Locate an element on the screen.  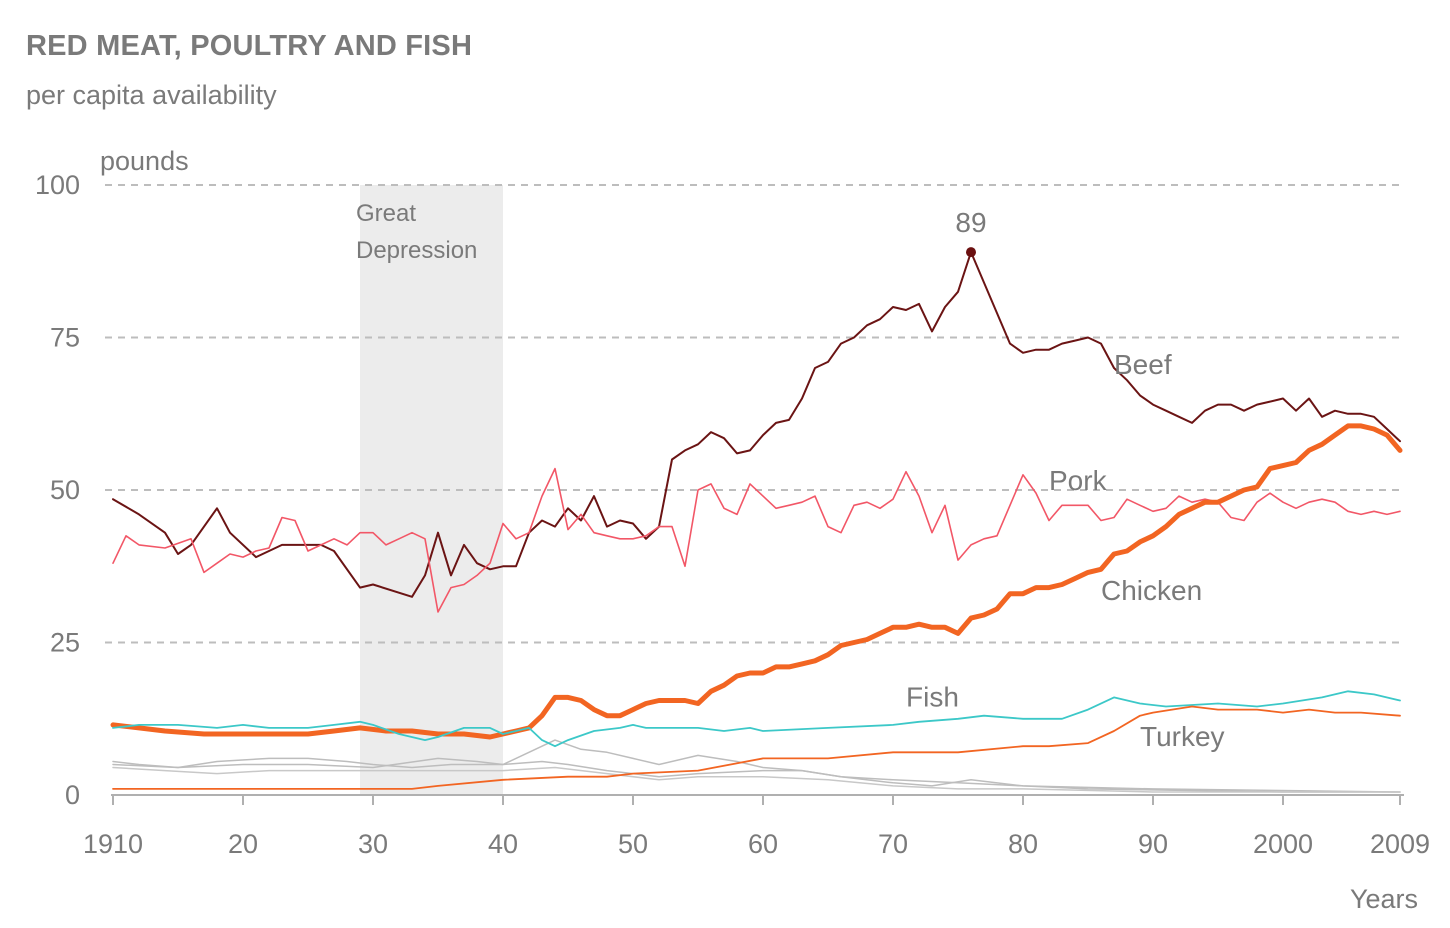
x-tick-label: 20 is located at coordinates (243, 844).